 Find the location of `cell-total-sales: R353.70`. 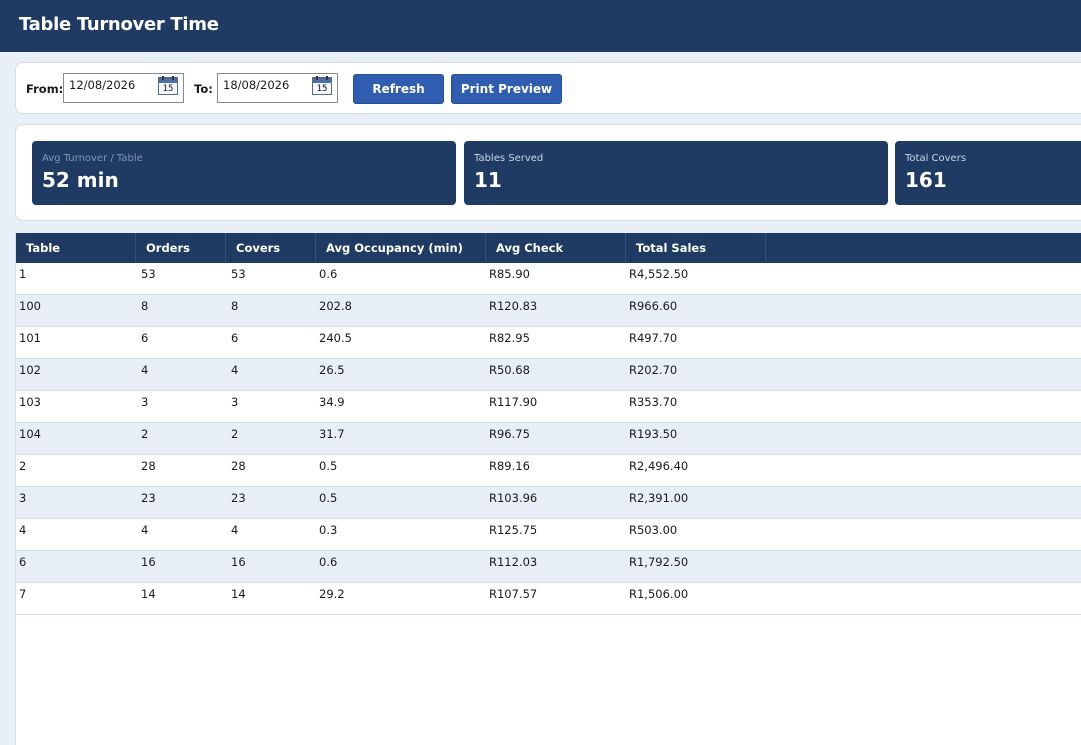

cell-total-sales: R353.70 is located at coordinates (653, 402).